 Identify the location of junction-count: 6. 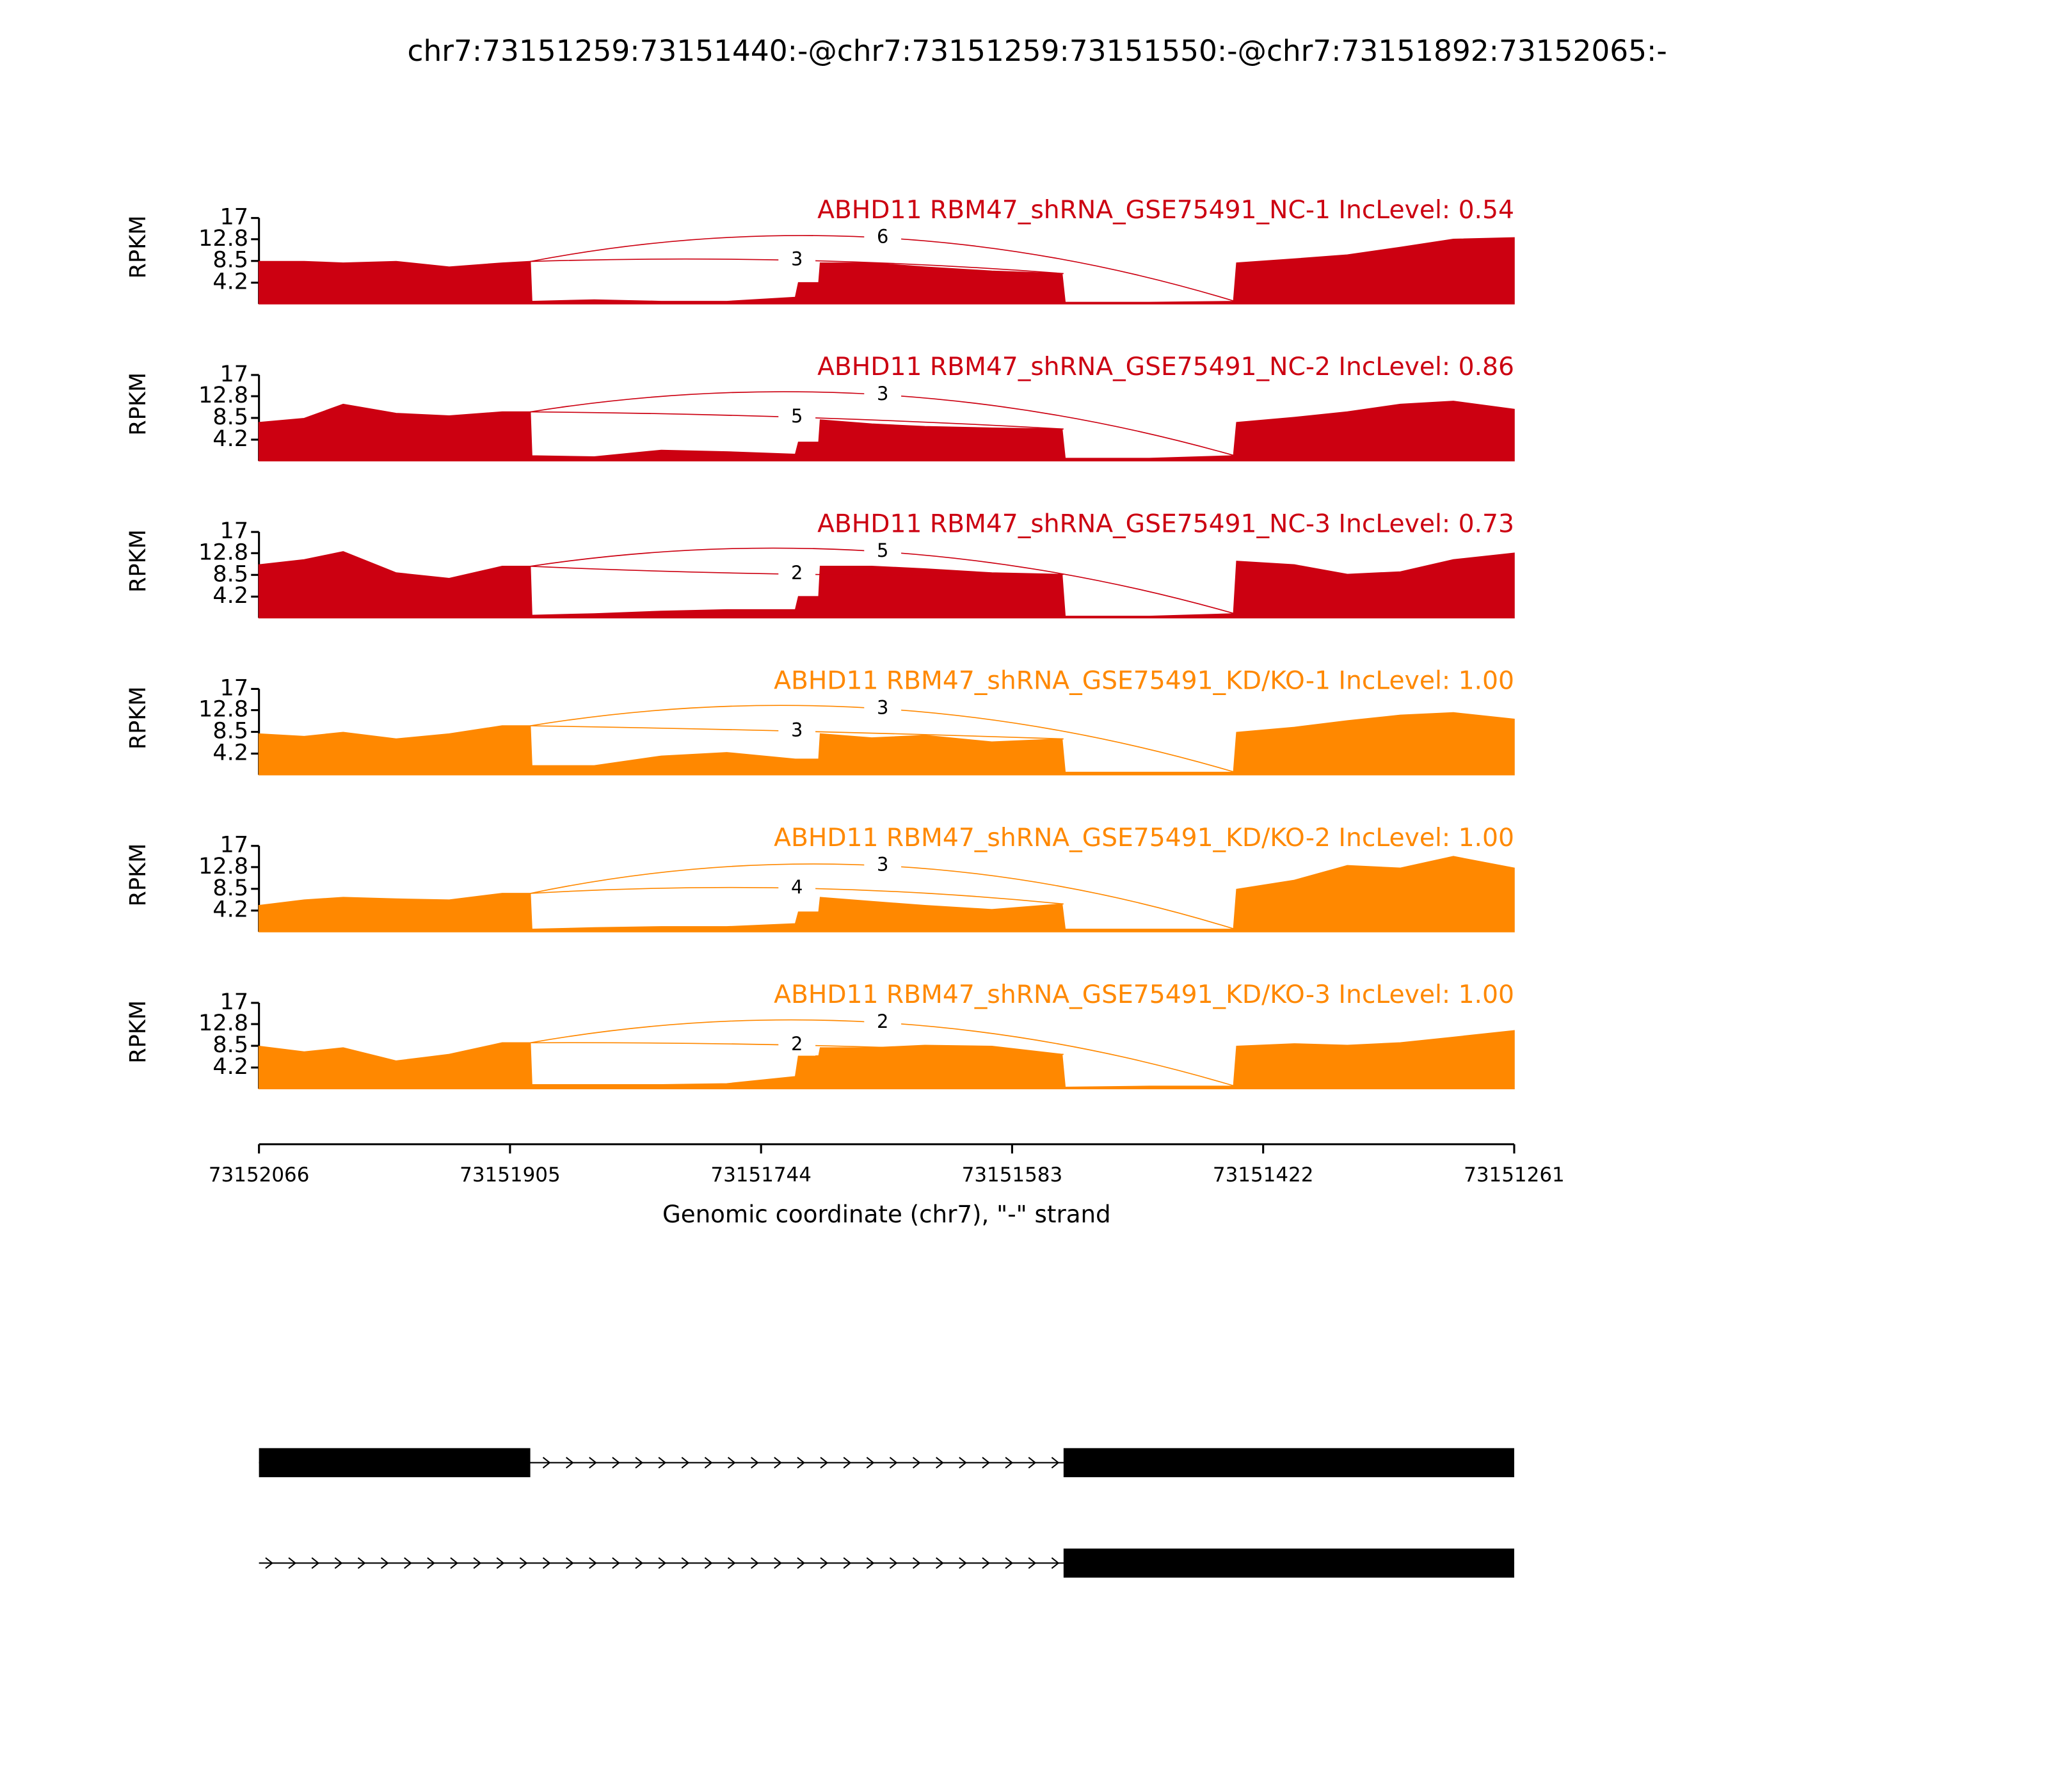
(882, 237).